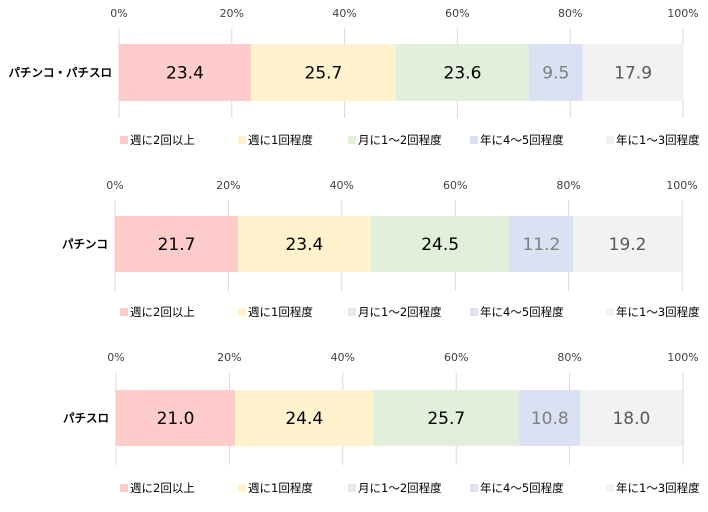 Image resolution: width=708 pixels, height=512 pixels. I want to click on data-label: 10.8, so click(550, 419).